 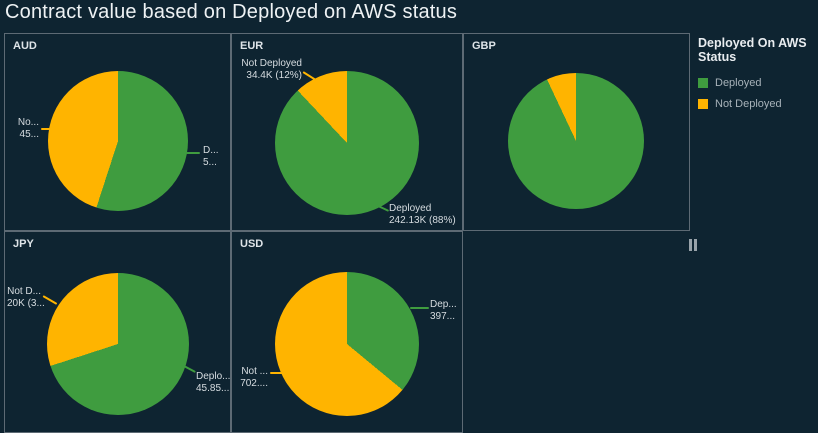 I want to click on panel-title-gbp: GBP, so click(x=484, y=46).